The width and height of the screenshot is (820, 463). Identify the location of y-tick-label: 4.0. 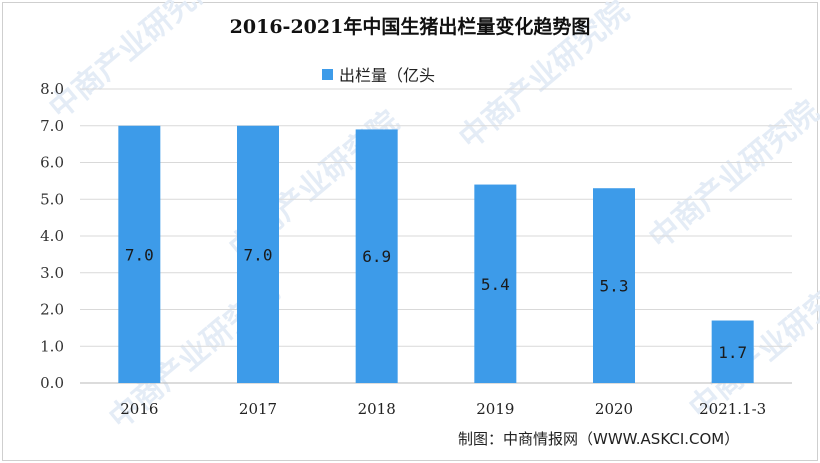
(52, 236).